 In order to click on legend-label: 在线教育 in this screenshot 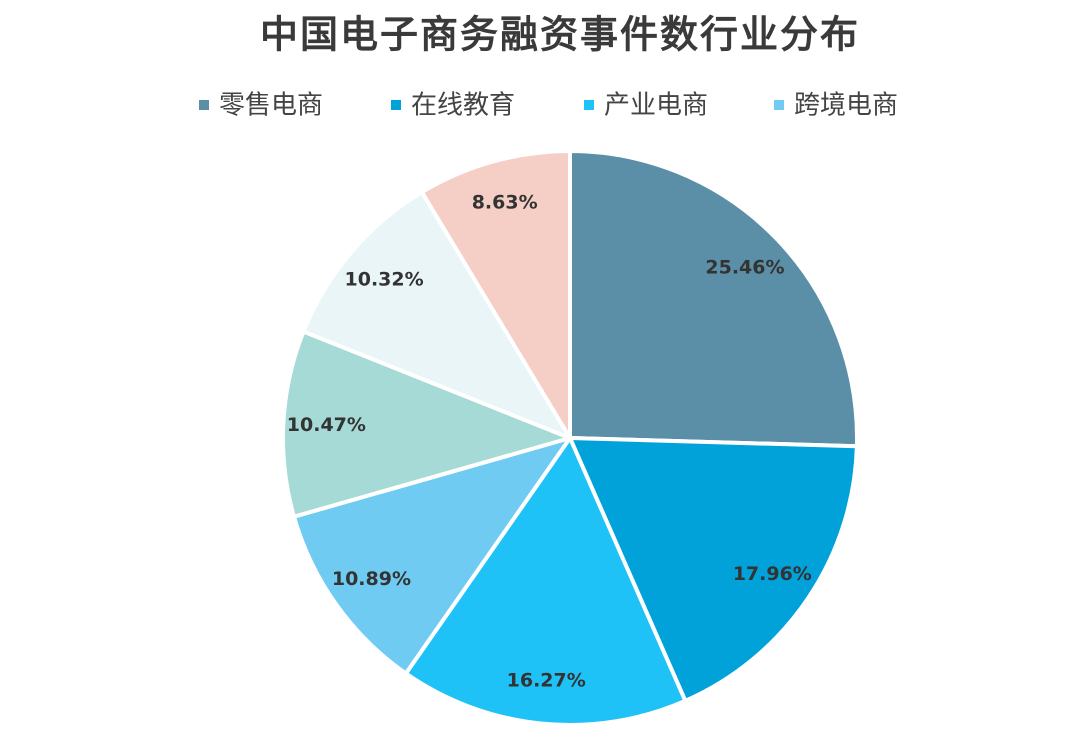, I will do `click(463, 106)`.